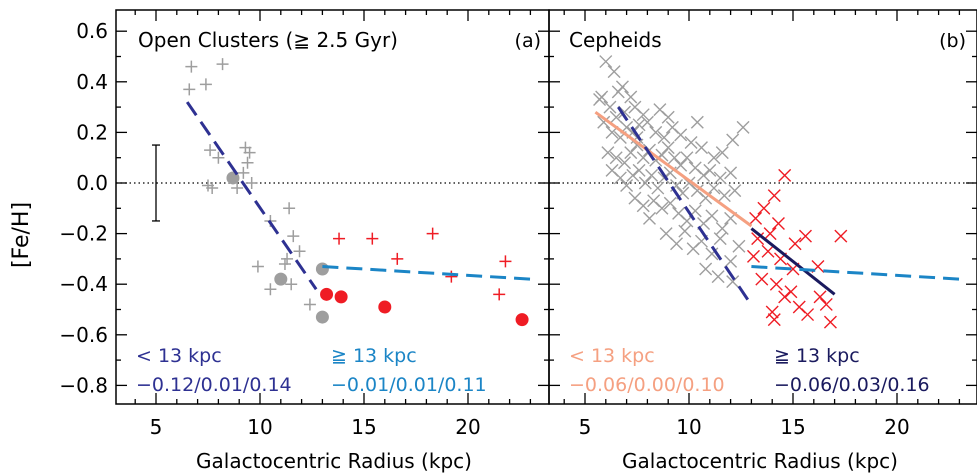 Image resolution: width=977 pixels, height=474 pixels. I want to click on y-tick-label: 0.2, so click(92, 132).